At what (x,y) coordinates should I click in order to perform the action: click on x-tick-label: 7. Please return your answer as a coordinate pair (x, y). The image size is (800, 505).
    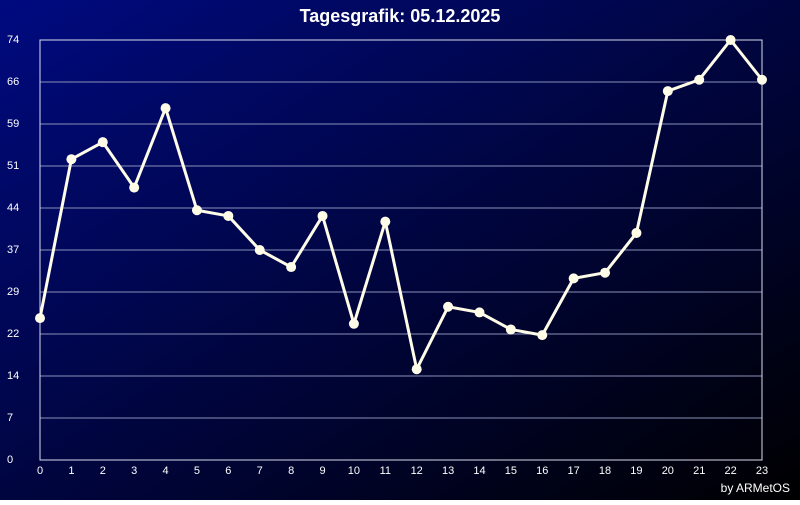
    Looking at the image, I should click on (260, 471).